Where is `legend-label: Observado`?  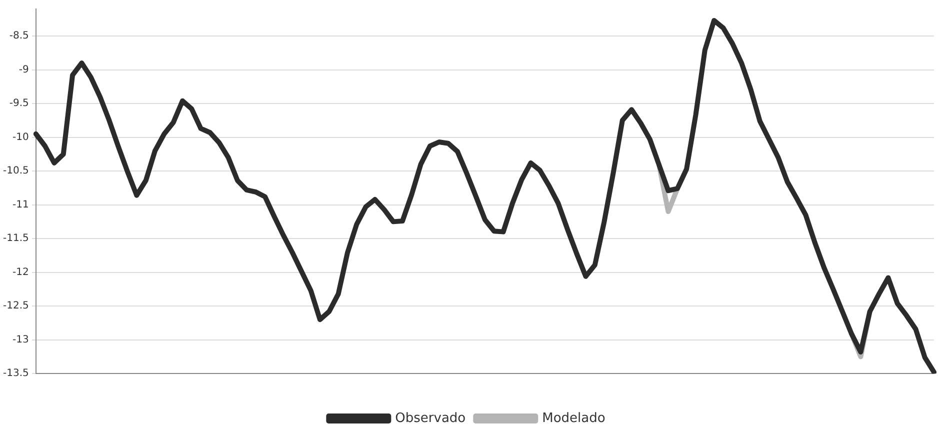 legend-label: Observado is located at coordinates (430, 418).